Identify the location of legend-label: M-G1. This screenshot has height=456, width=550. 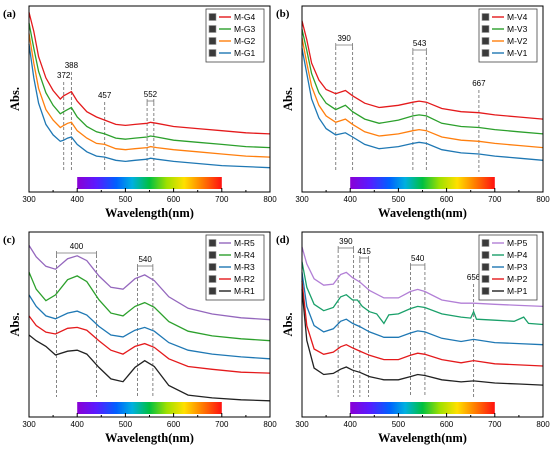
(245, 53).